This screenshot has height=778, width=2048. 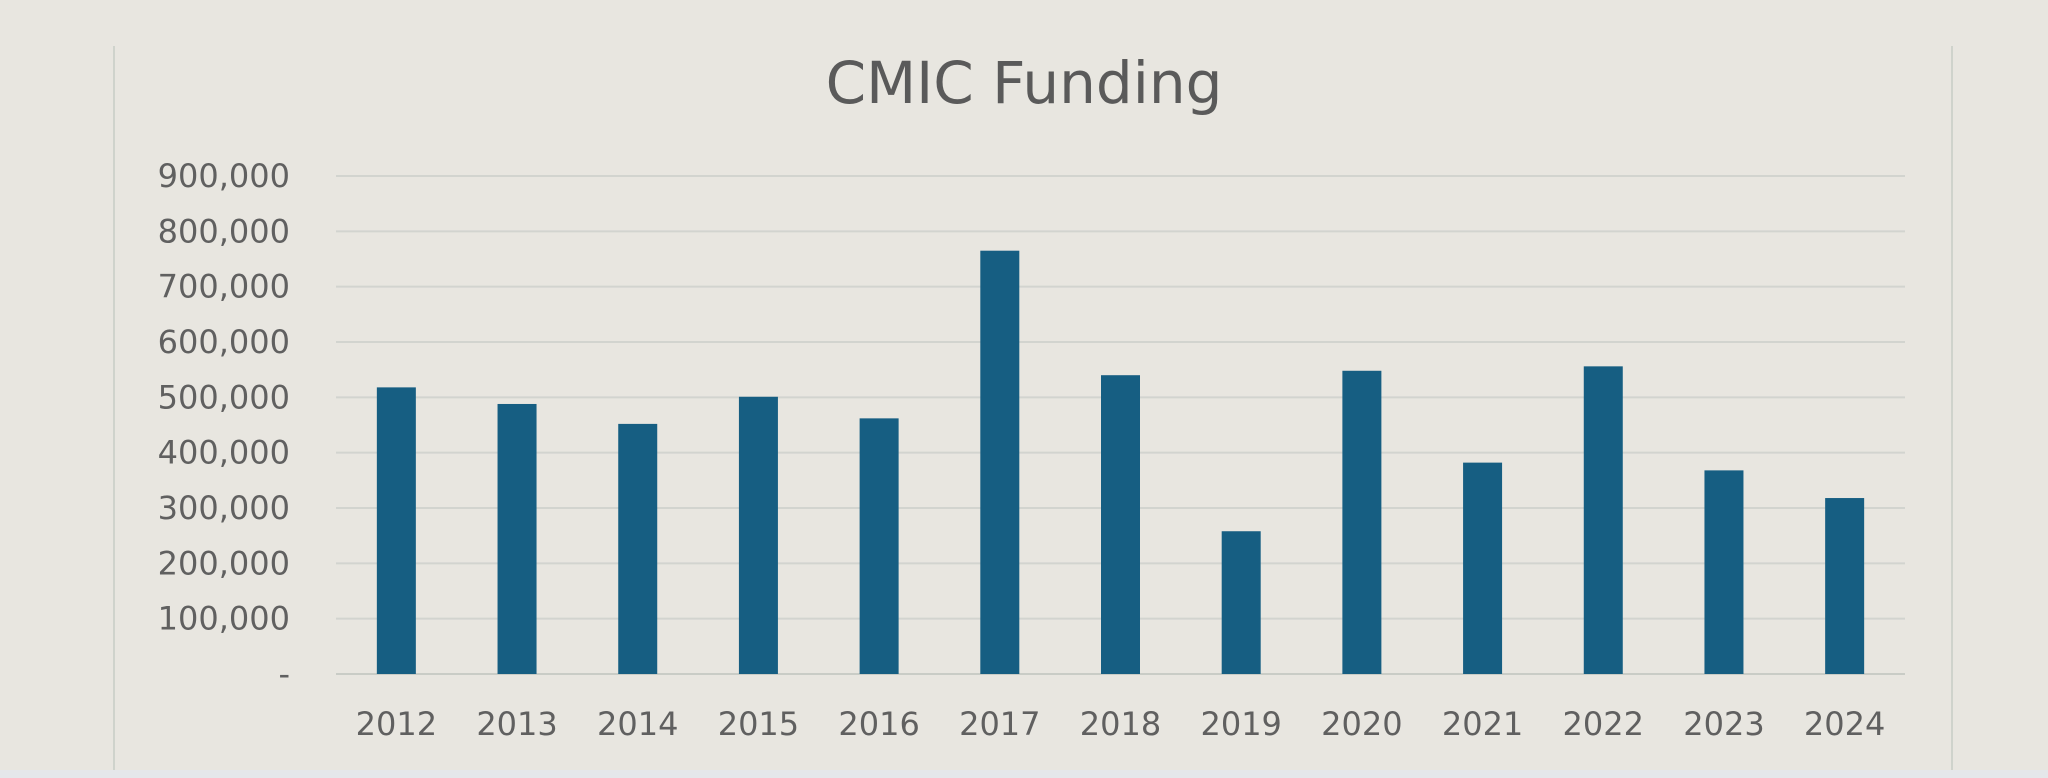 What do you see at coordinates (1000, 462) in the screenshot?
I see `bar-2017` at bounding box center [1000, 462].